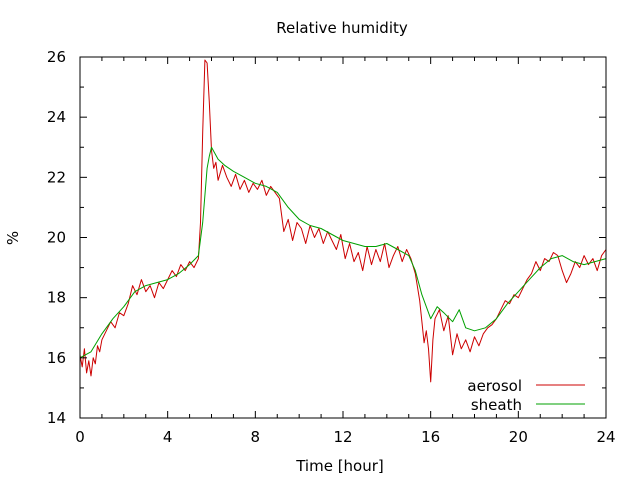  What do you see at coordinates (168, 437) in the screenshot?
I see `x-tick-label: 4` at bounding box center [168, 437].